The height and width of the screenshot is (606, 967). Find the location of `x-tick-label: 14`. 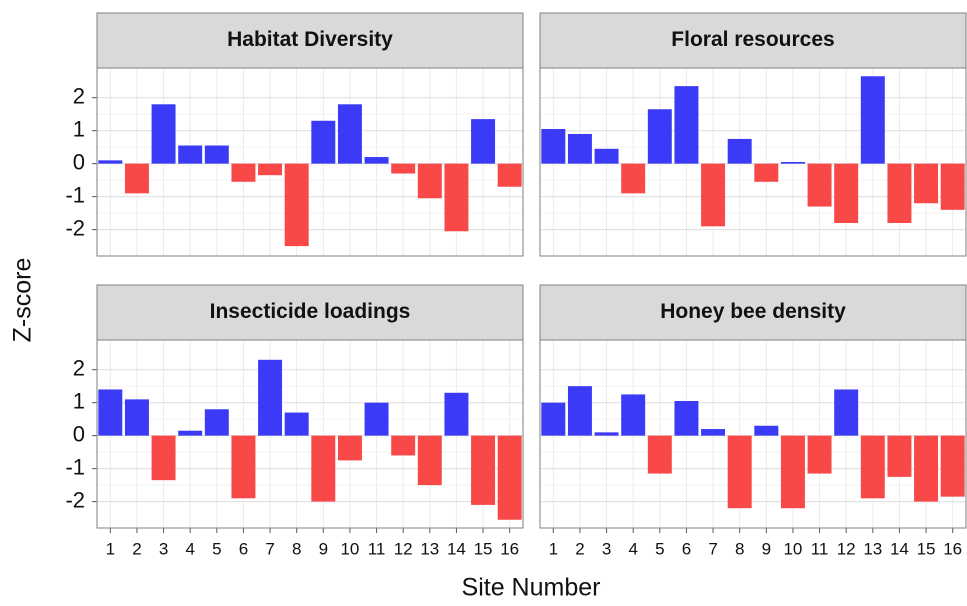

x-tick-label: 14 is located at coordinates (899, 548).